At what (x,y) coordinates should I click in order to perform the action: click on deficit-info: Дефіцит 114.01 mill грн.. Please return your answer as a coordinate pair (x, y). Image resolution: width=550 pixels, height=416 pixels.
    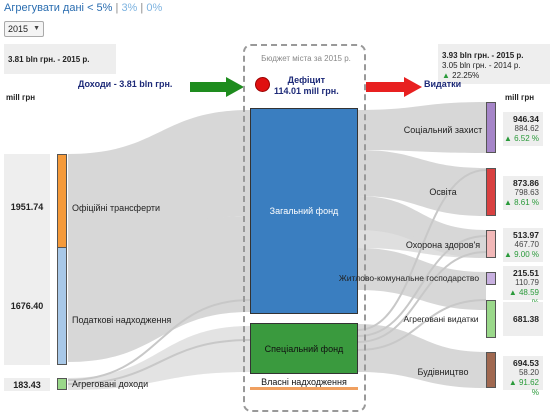
    Looking at the image, I should click on (306, 85).